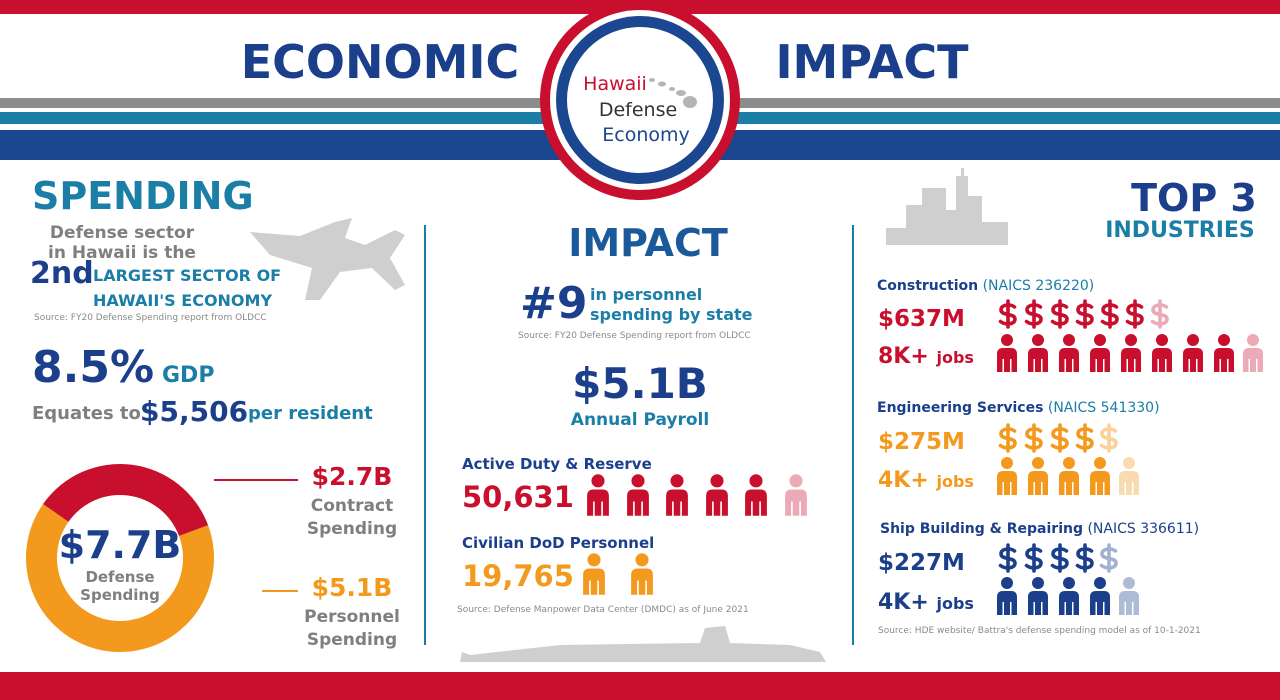  What do you see at coordinates (640, 383) in the screenshot?
I see `payroll-value: $5.1B` at bounding box center [640, 383].